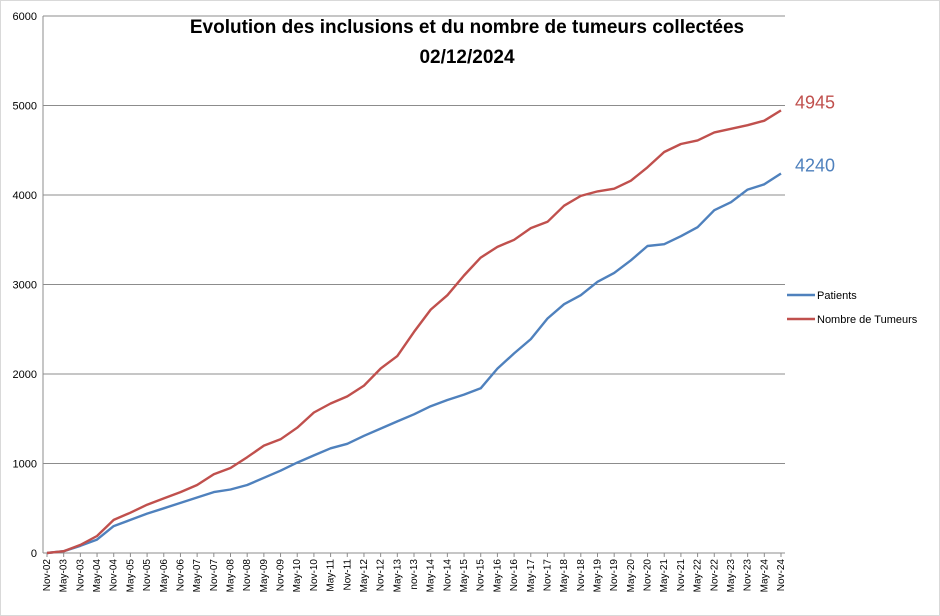 The height and width of the screenshot is (616, 940). What do you see at coordinates (164, 576) in the screenshot?
I see `x-tick-label: May-06` at bounding box center [164, 576].